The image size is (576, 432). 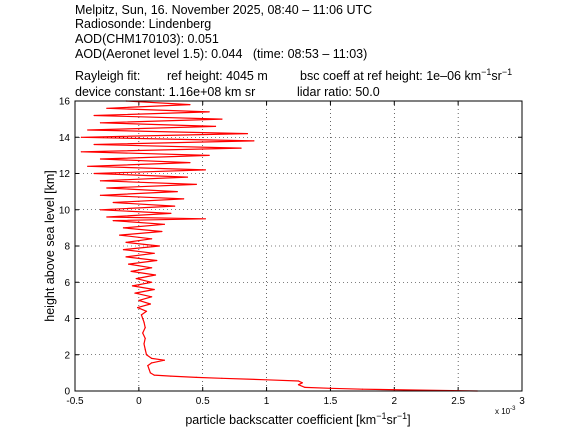 What do you see at coordinates (390, 76) in the screenshot?
I see `bsc-coeff-text: bsc coeff at ref height: 1e–06 km` at bounding box center [390, 76].